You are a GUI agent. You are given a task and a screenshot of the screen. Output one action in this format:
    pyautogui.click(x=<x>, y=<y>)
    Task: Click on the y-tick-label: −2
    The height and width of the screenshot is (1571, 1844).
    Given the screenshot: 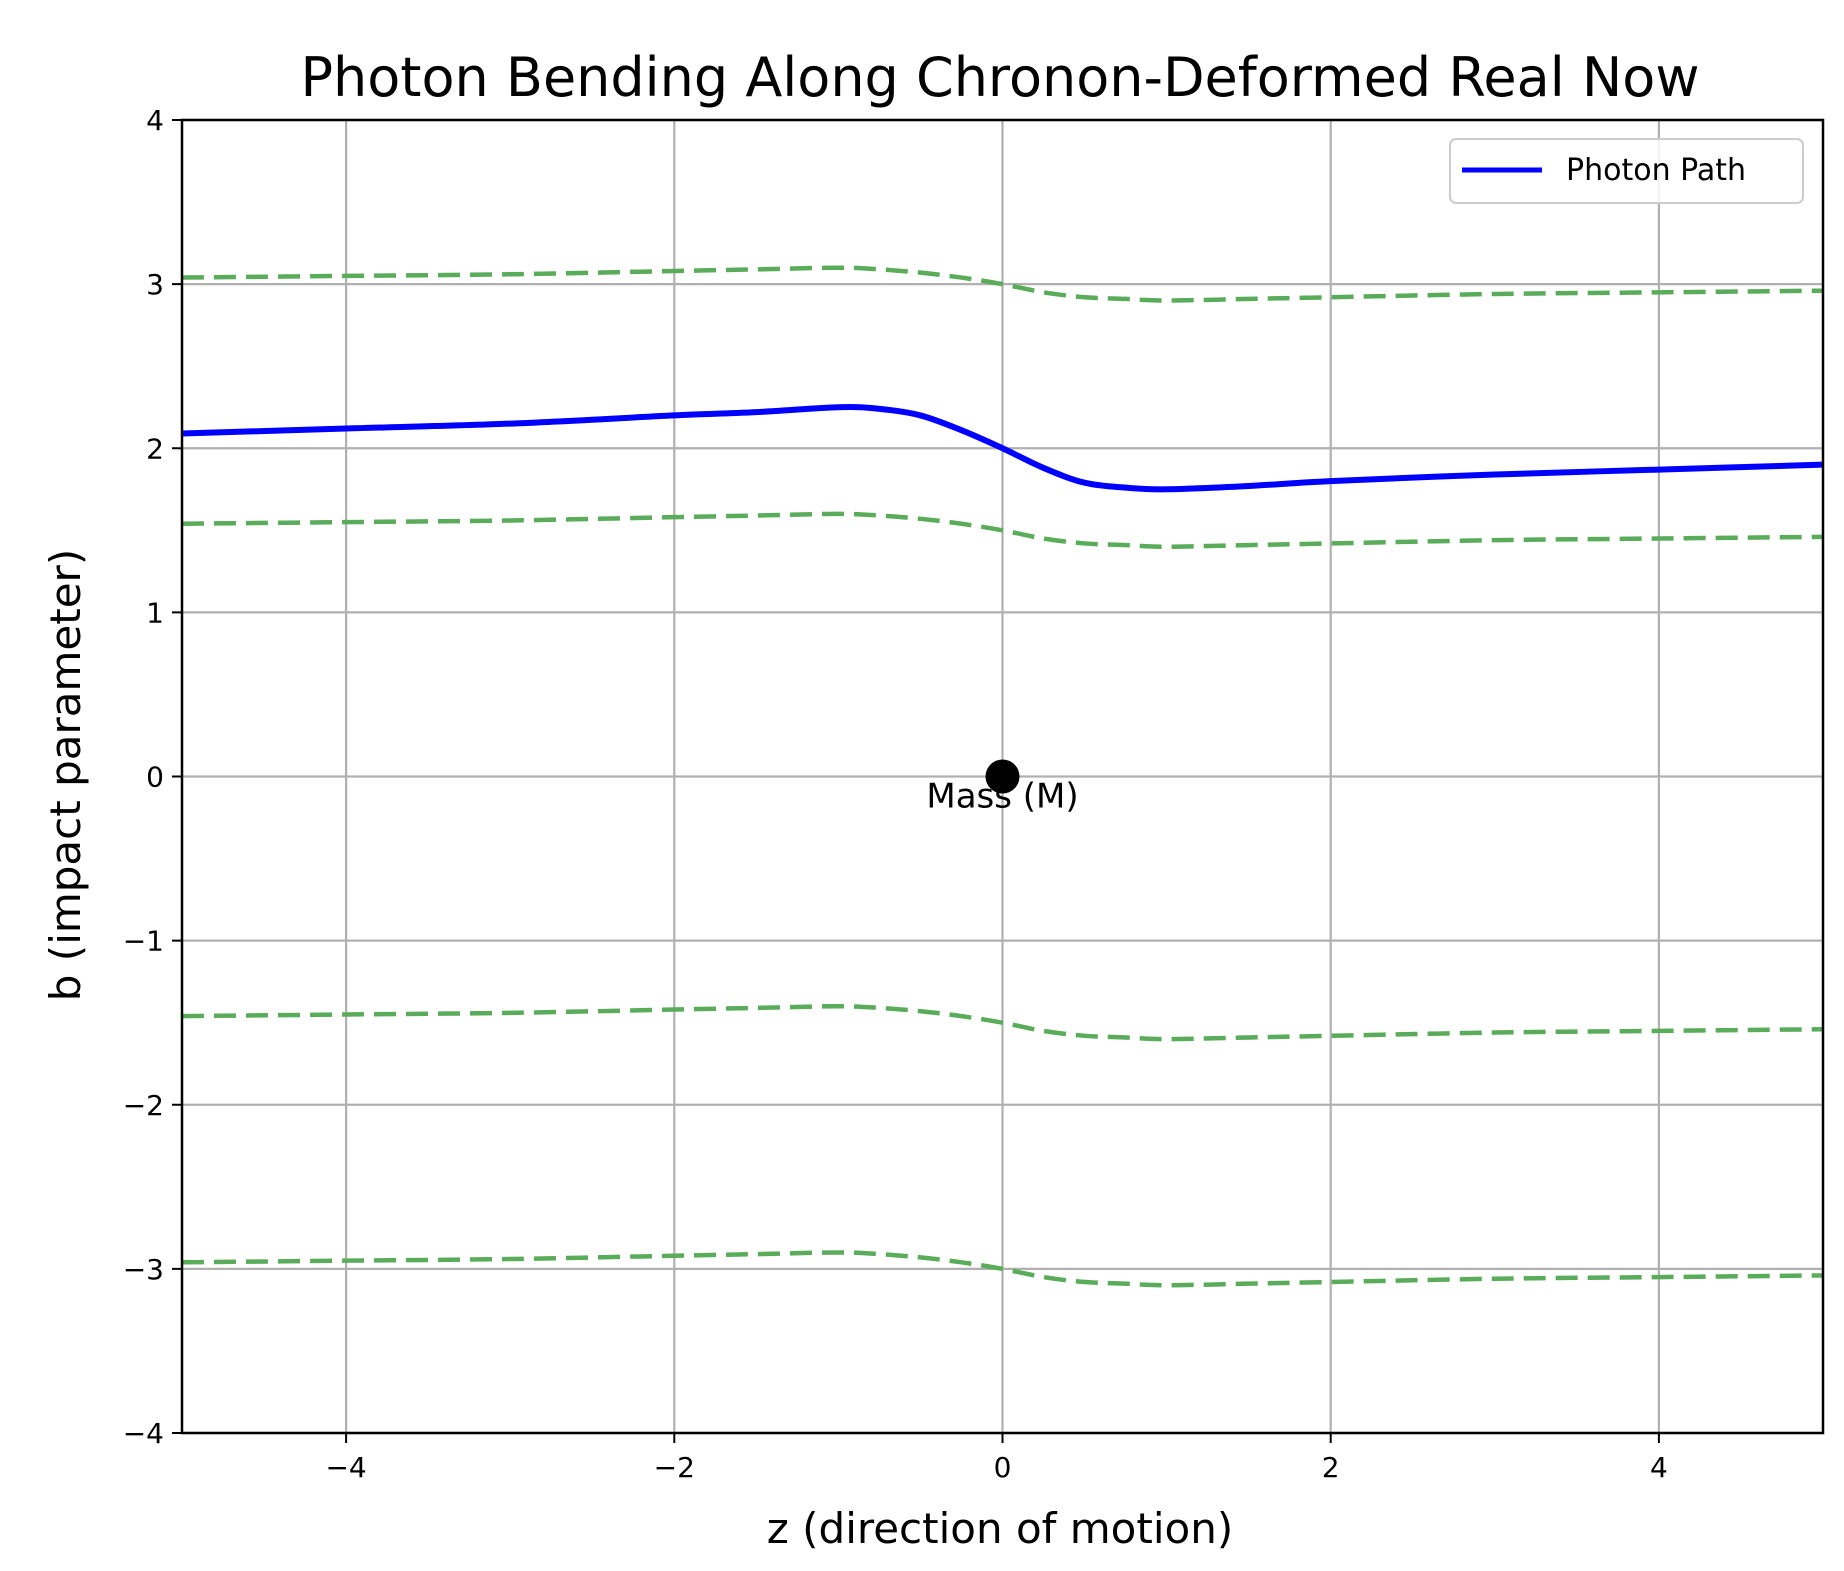 What is the action you would take?
    pyautogui.click(x=143, y=1105)
    